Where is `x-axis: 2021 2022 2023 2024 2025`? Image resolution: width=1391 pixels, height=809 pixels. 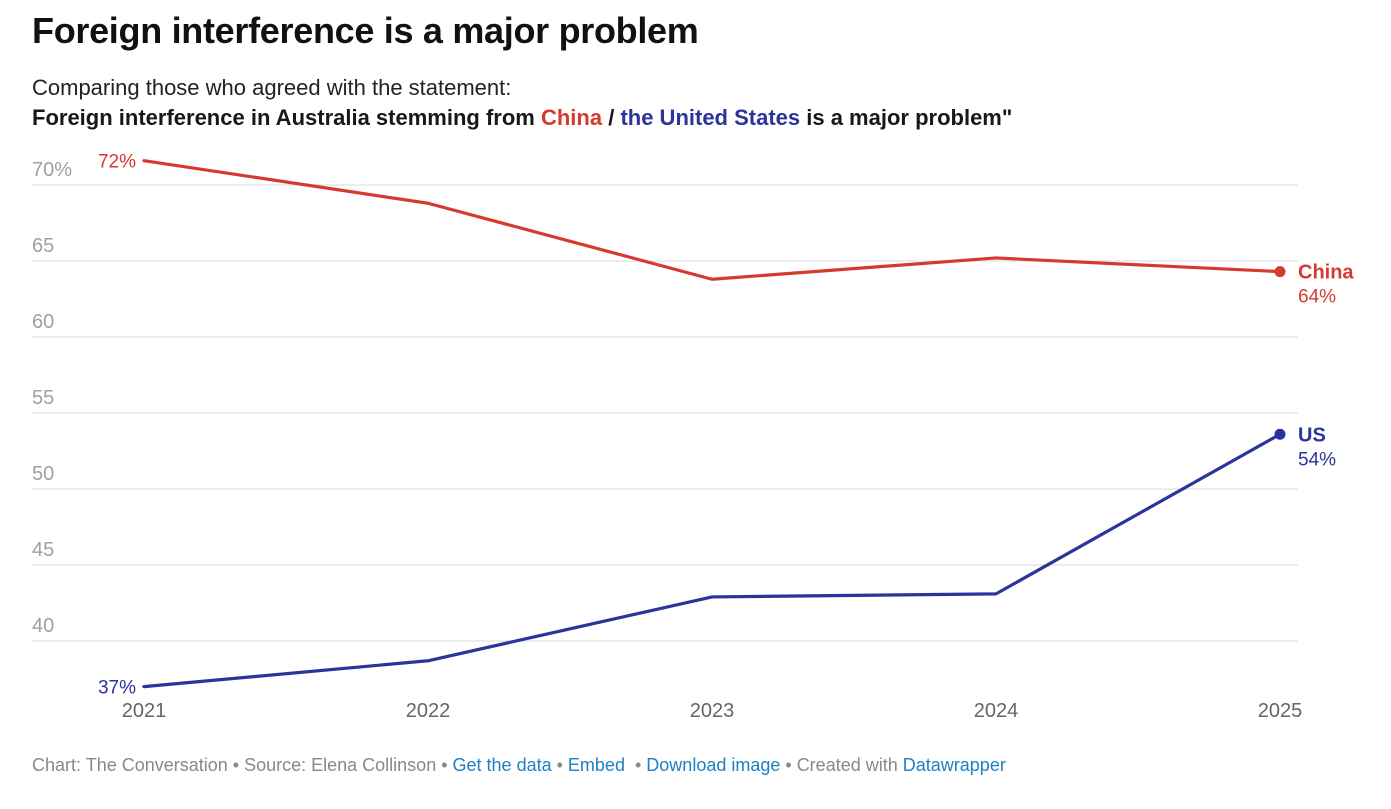
x-axis: 2021 2022 2023 2024 2025 is located at coordinates (712, 711).